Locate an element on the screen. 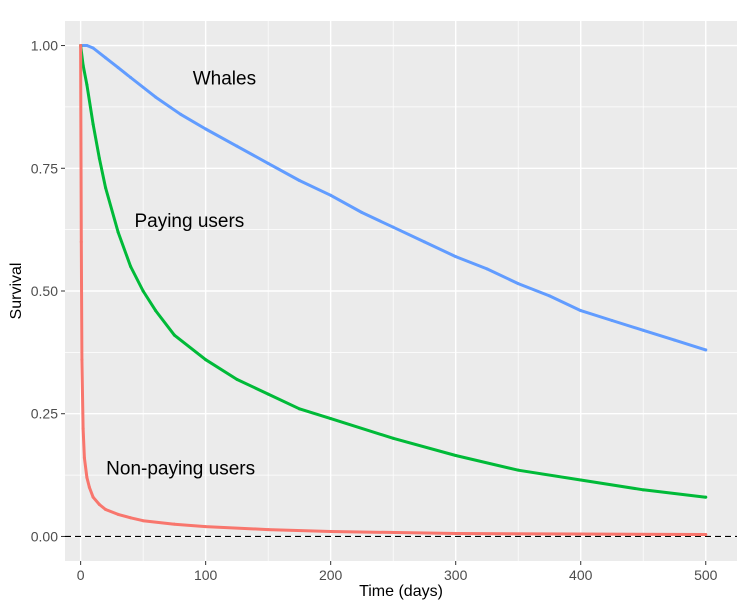  y-tick-label: 0.75 is located at coordinates (44, 168).